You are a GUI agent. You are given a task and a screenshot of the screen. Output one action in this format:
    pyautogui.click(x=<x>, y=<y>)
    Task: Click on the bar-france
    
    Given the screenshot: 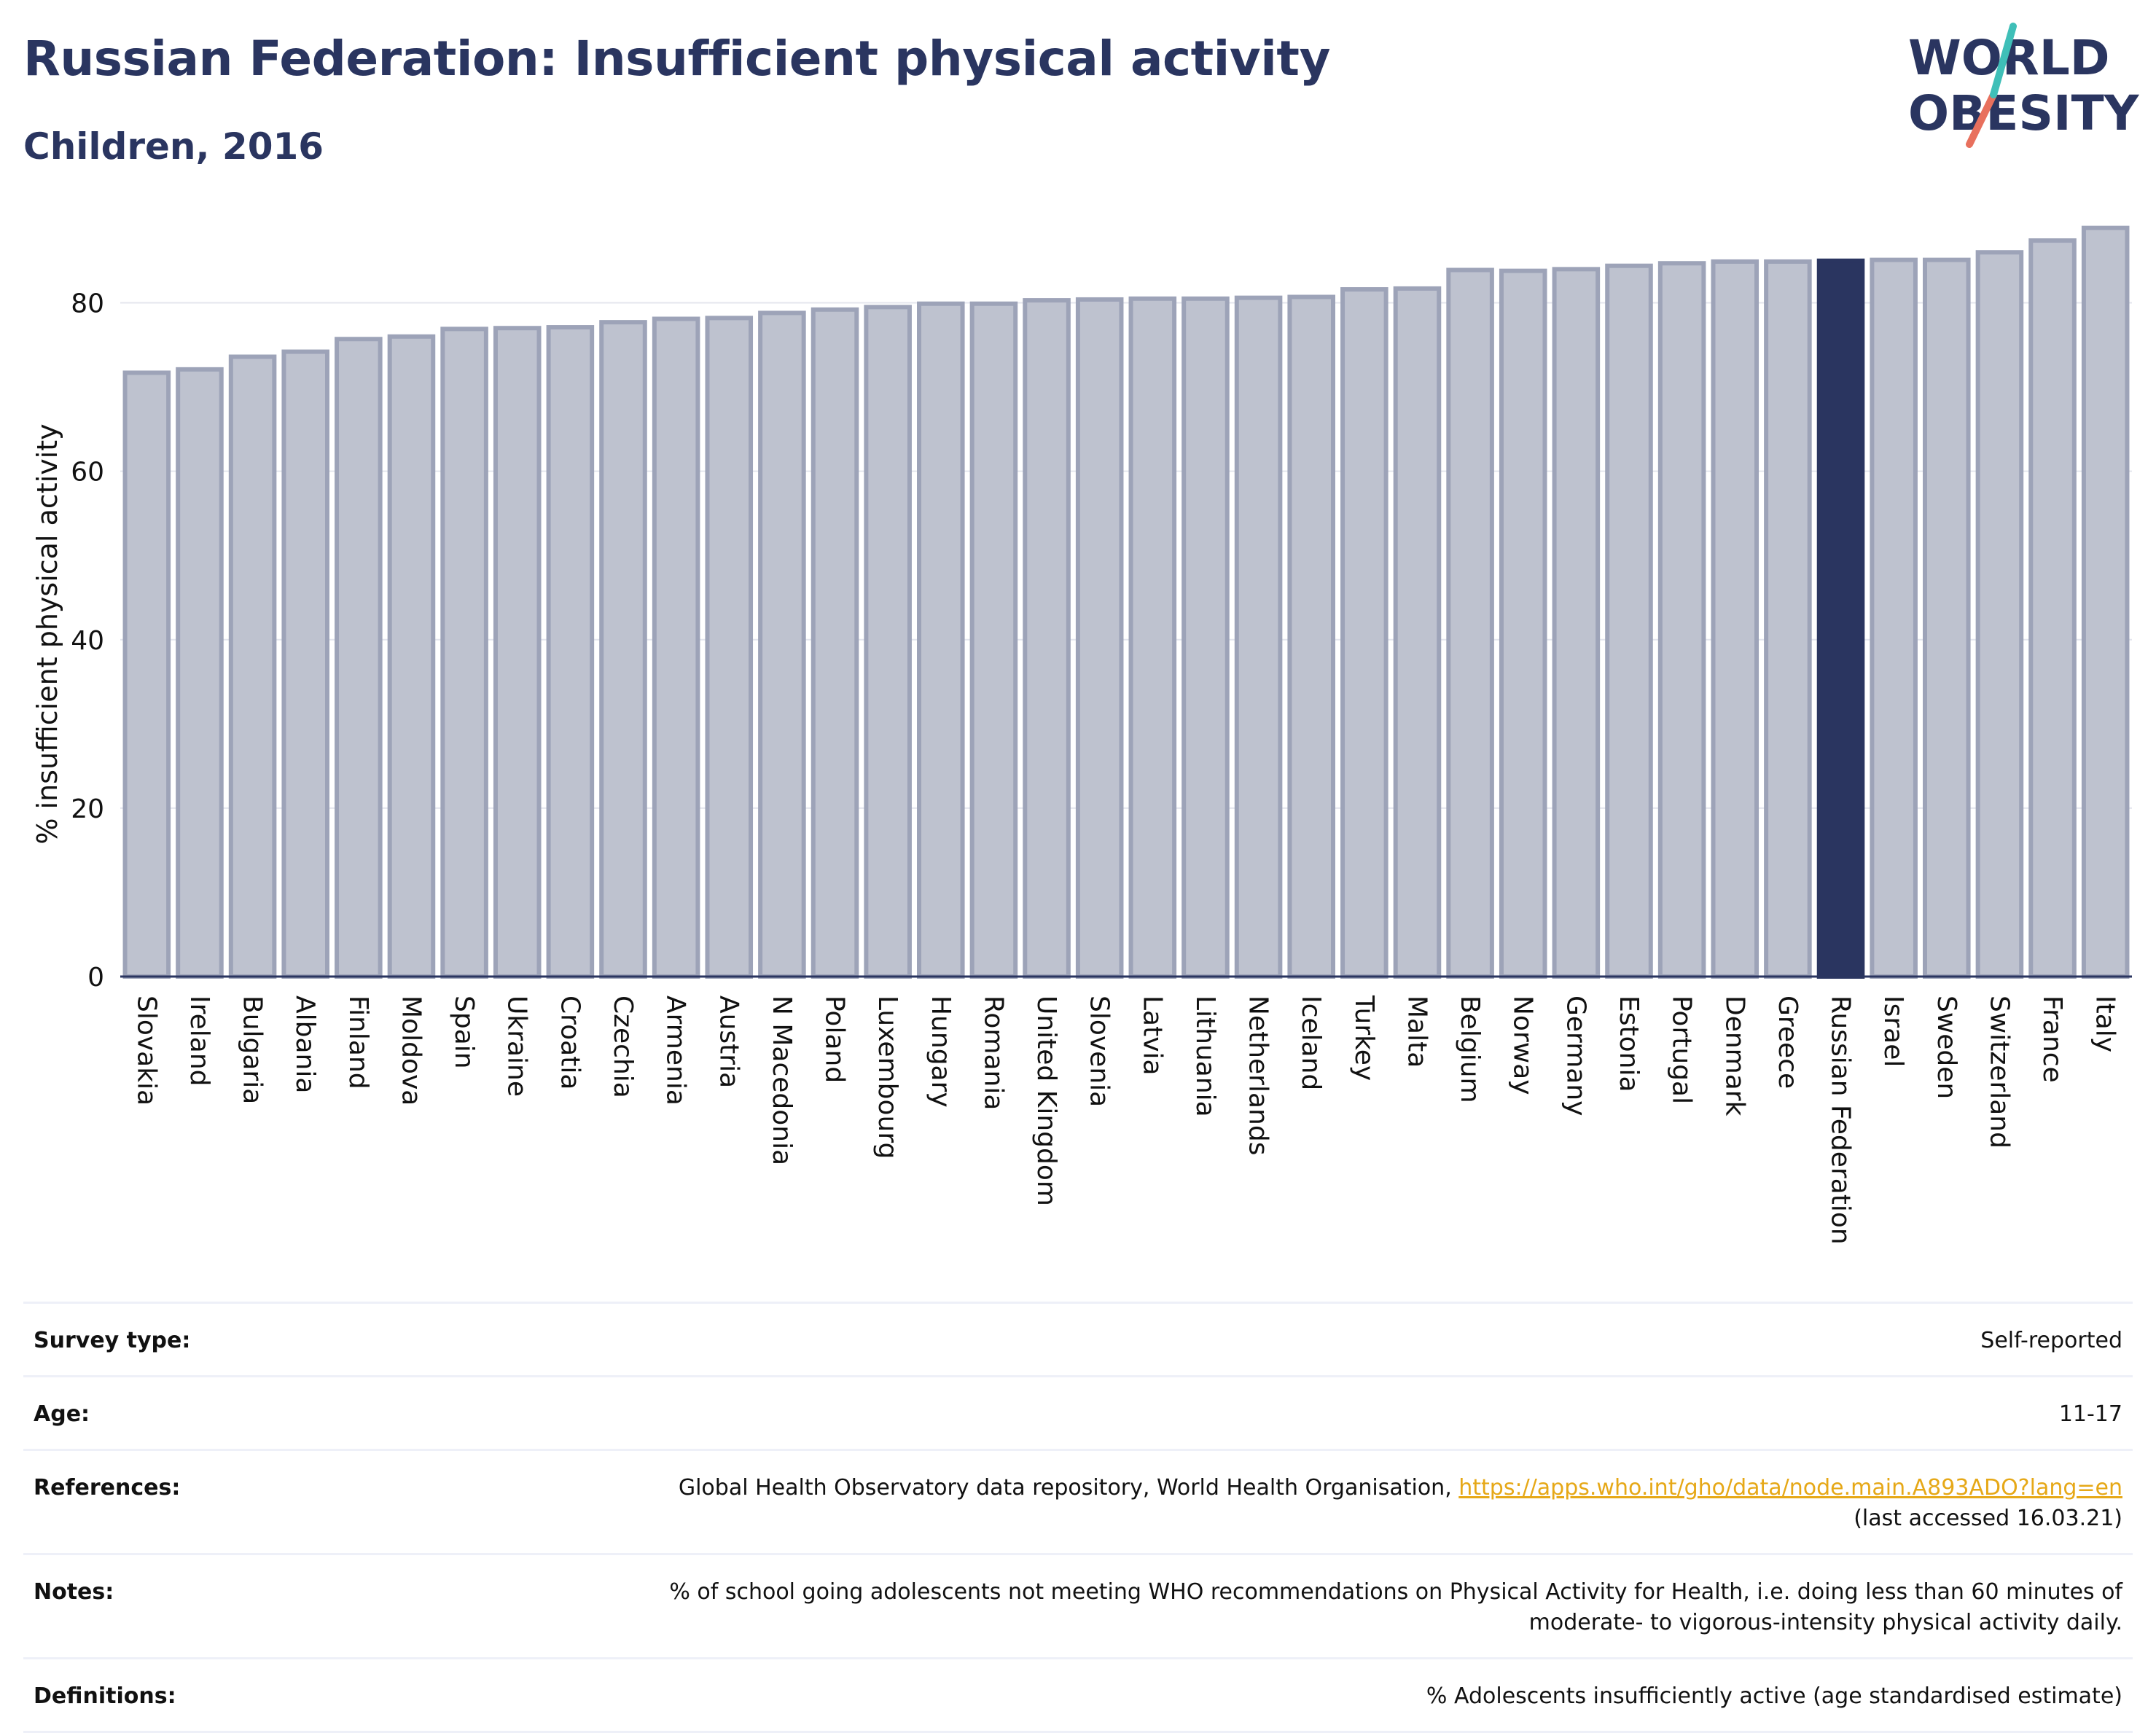 What is the action you would take?
    pyautogui.click(x=2053, y=608)
    